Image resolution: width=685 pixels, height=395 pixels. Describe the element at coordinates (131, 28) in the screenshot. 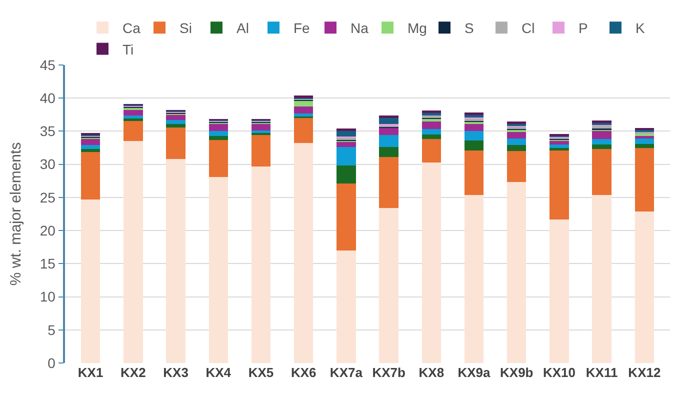

I see `legend-label: Ca` at that location.